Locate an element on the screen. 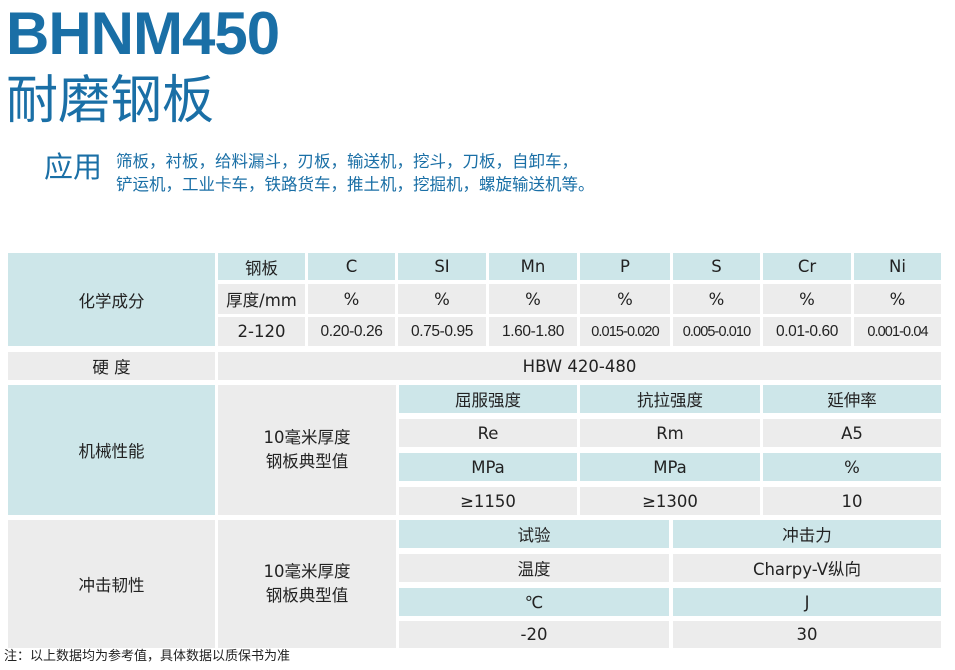 The width and height of the screenshot is (955, 670). mechanical-sub-label-line-1: 10毫米厚度 is located at coordinates (307, 437).